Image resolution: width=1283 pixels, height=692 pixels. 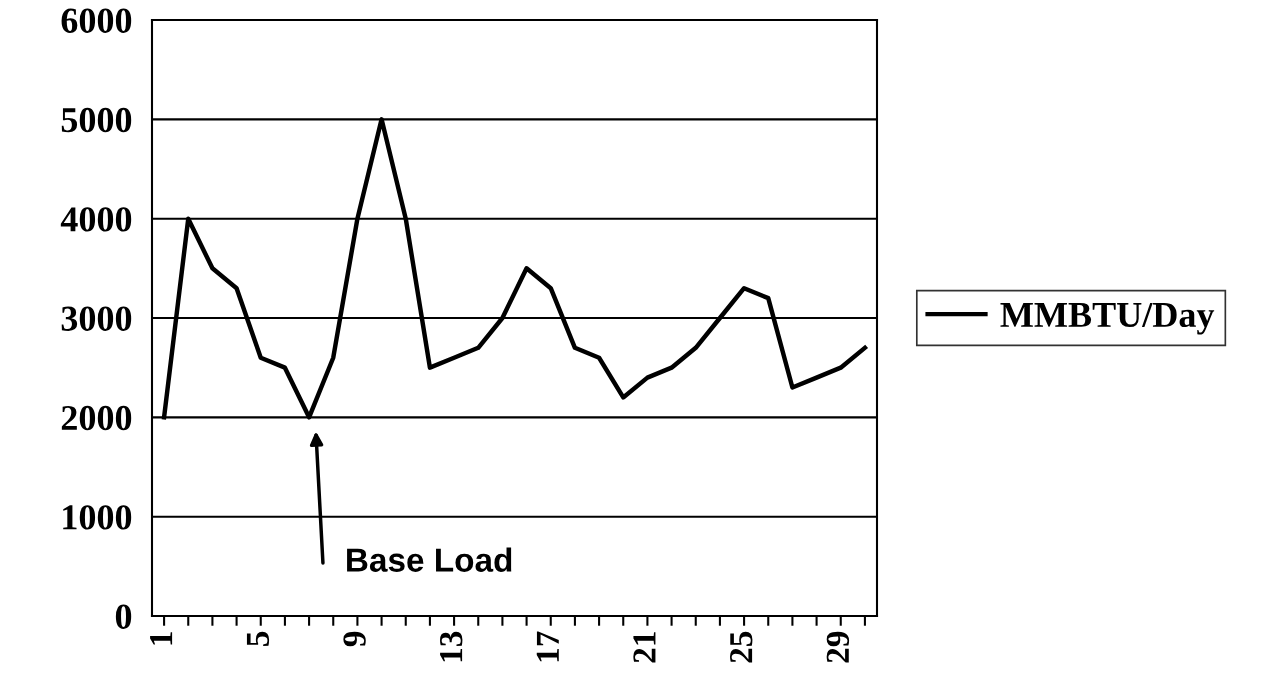 I want to click on x-tick-label: 5, so click(x=258, y=638).